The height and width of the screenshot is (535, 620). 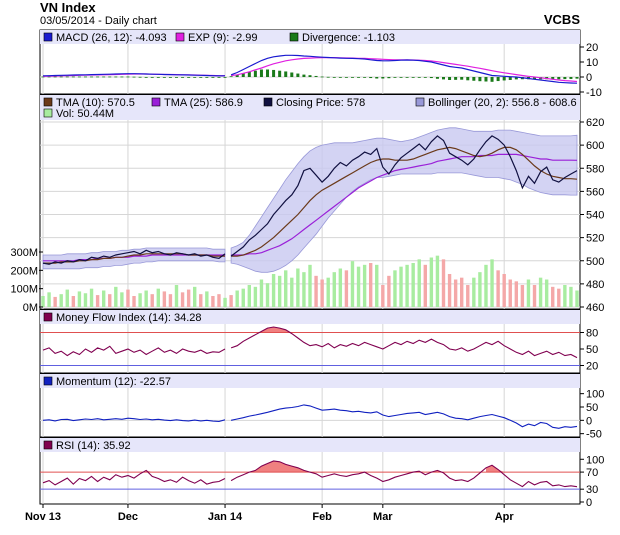 What do you see at coordinates (111, 38) in the screenshot?
I see `macd-legend-label: MACD (26, 12): -4.093` at bounding box center [111, 38].